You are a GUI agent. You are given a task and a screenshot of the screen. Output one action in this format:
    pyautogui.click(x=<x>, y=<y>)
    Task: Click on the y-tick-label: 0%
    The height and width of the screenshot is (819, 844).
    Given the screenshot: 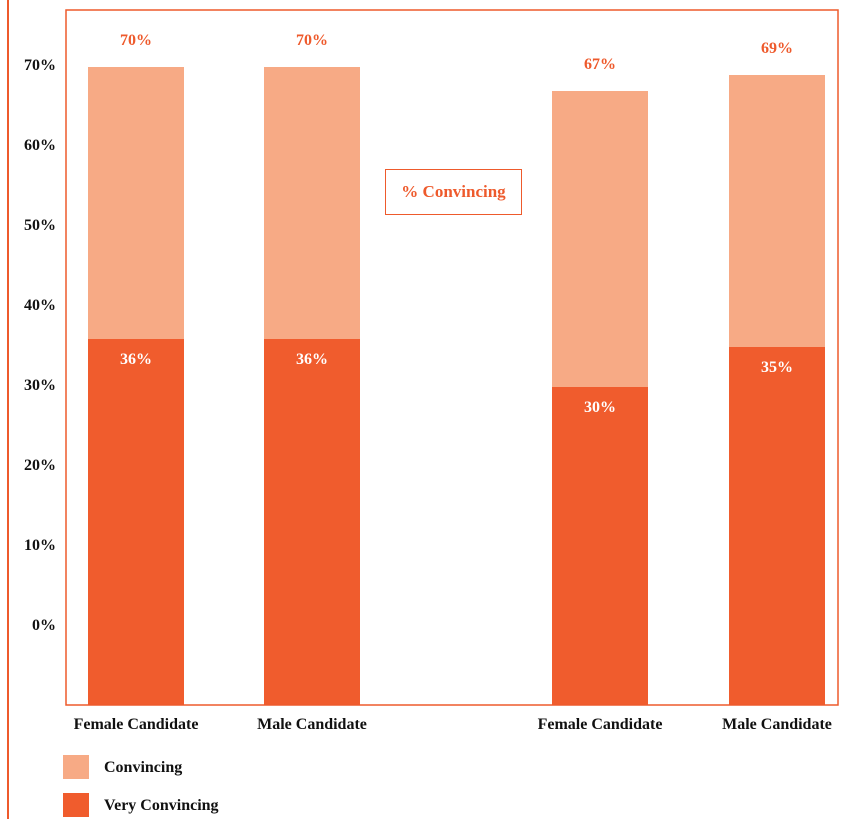 What is the action you would take?
    pyautogui.click(x=44, y=625)
    